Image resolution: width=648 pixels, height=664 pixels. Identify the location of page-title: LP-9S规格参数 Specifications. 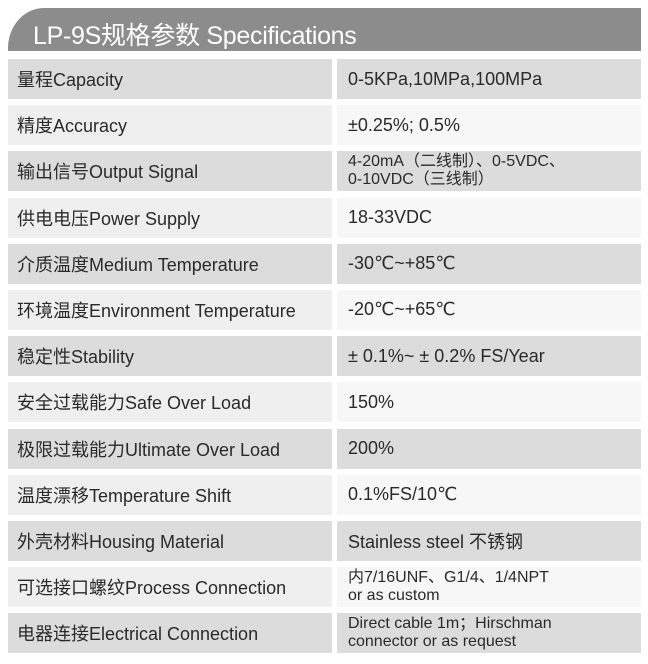
(195, 36).